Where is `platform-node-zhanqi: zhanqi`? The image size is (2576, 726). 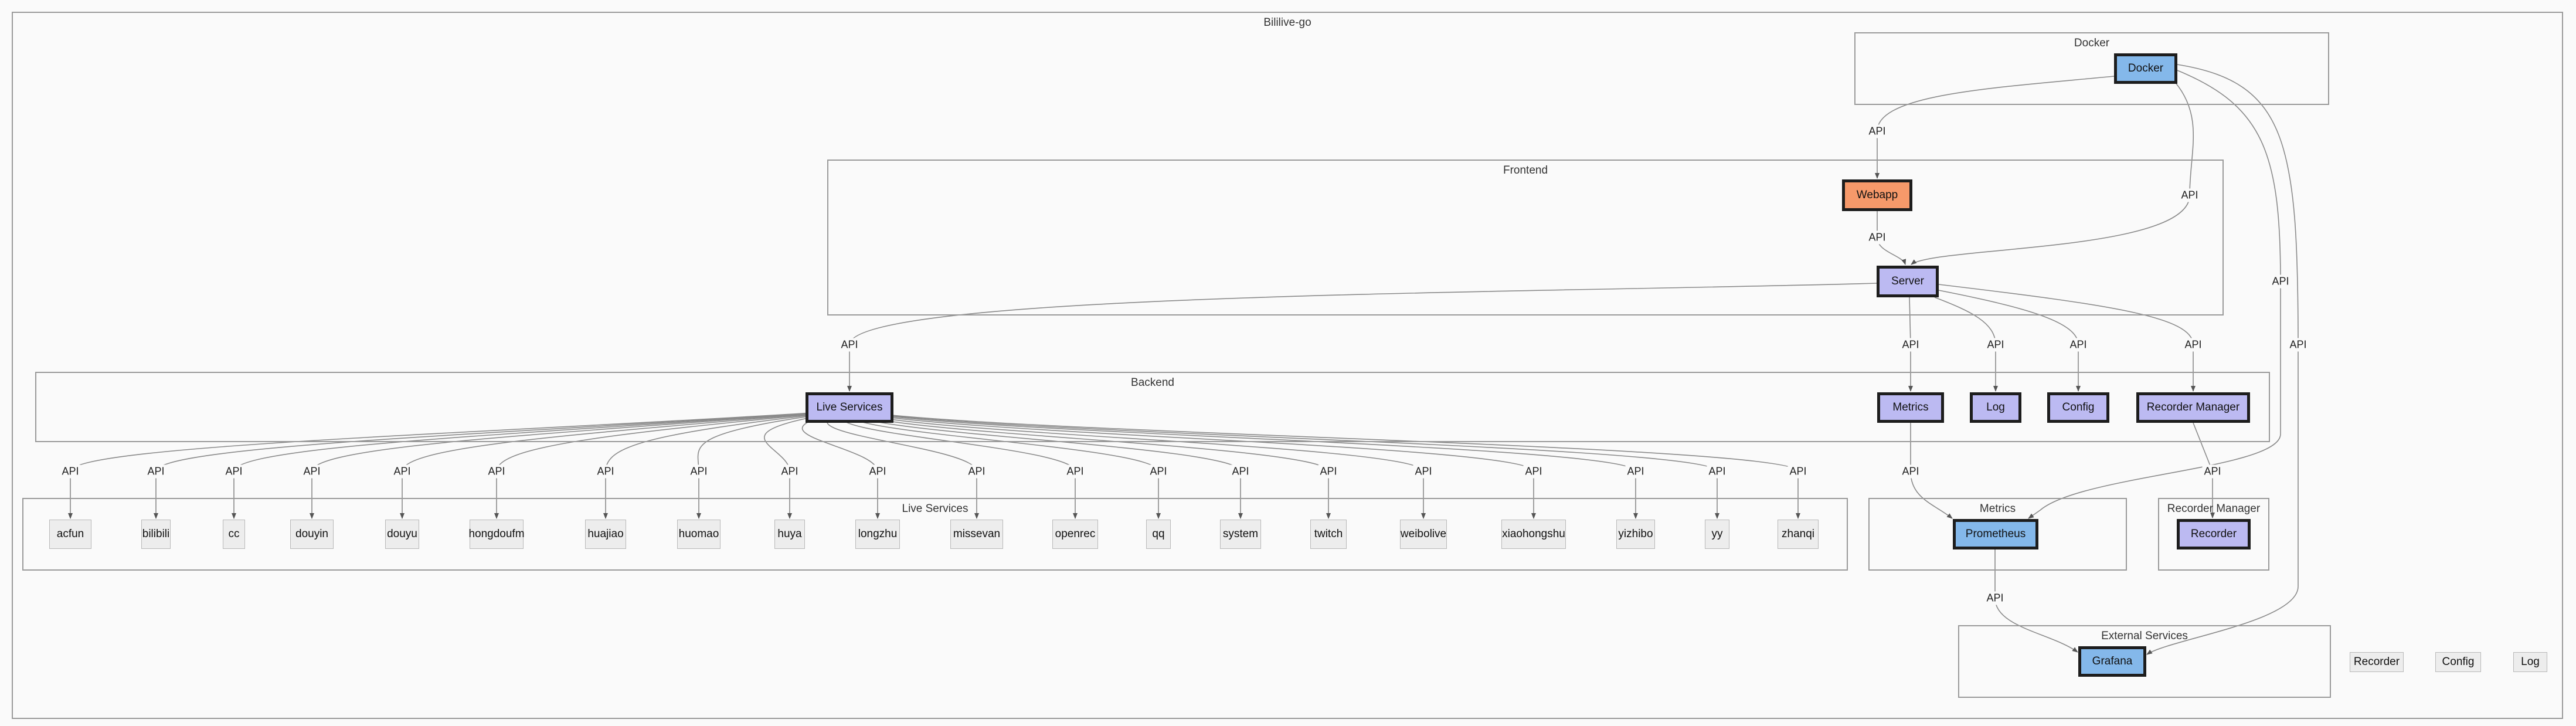
platform-node-zhanqi: zhanqi is located at coordinates (1799, 534).